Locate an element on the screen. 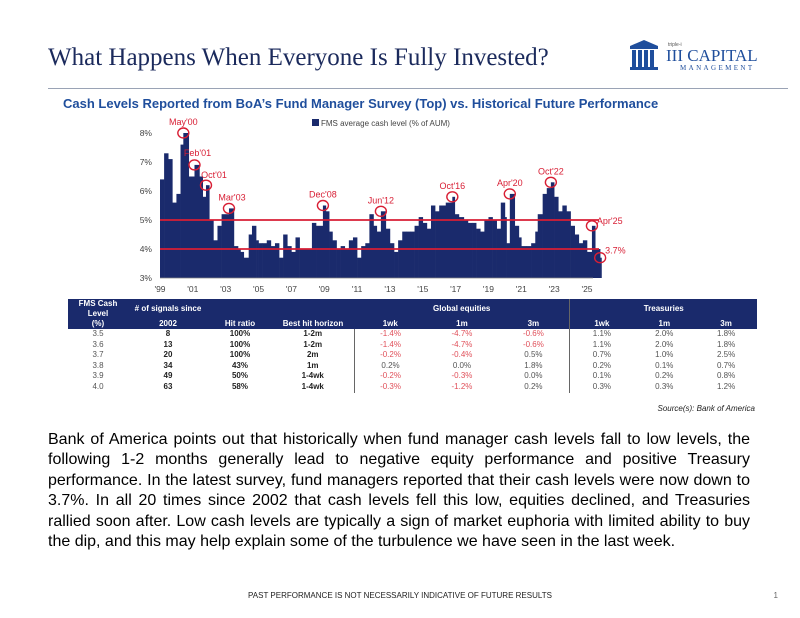 The image size is (800, 618). table-cell: -4.7% is located at coordinates (462, 333).